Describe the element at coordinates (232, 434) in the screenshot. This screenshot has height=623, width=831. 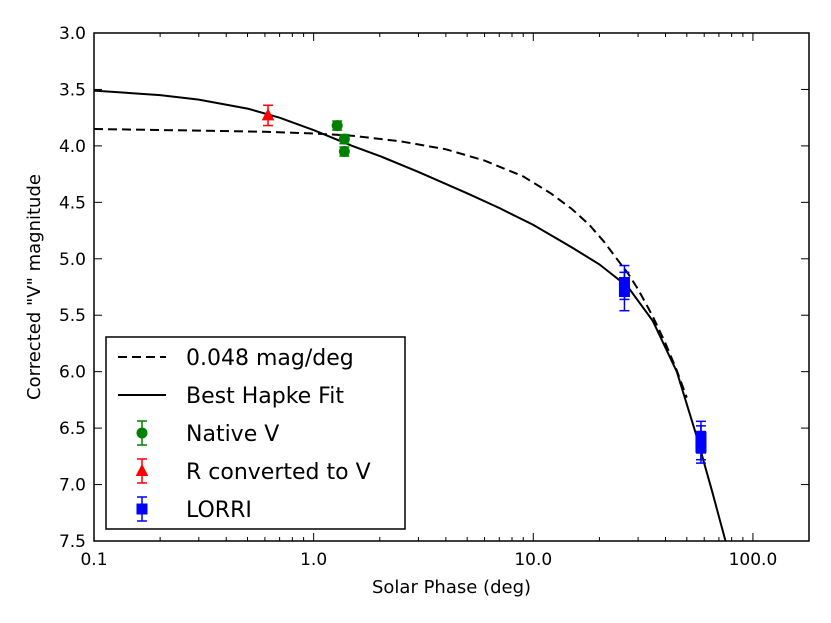
I see `legend-label-2: Native V` at that location.